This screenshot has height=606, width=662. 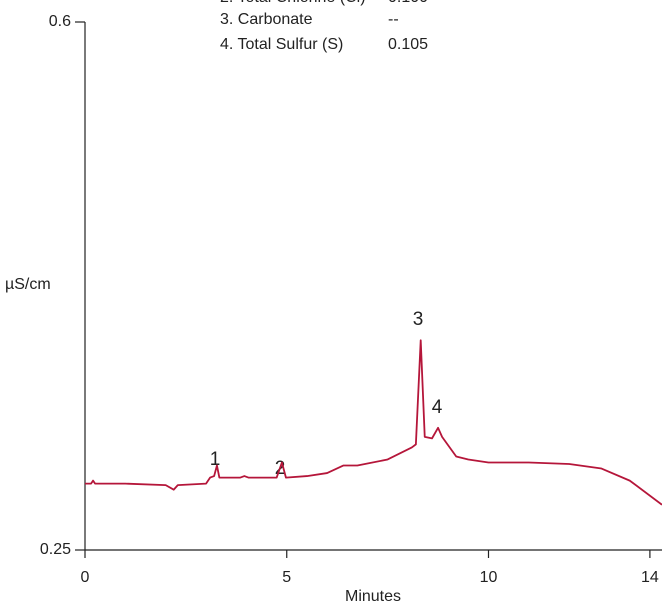 I want to click on legend-item: 3. Carbonate, so click(x=266, y=19).